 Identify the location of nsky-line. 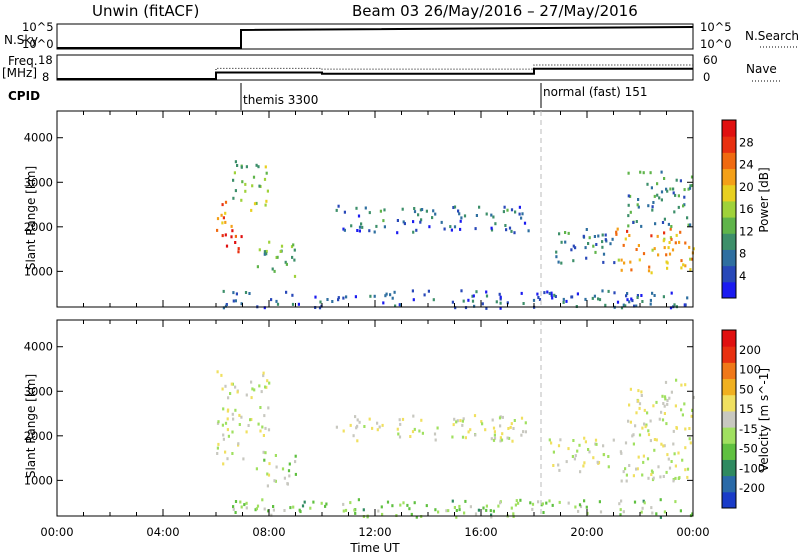
(375, 37).